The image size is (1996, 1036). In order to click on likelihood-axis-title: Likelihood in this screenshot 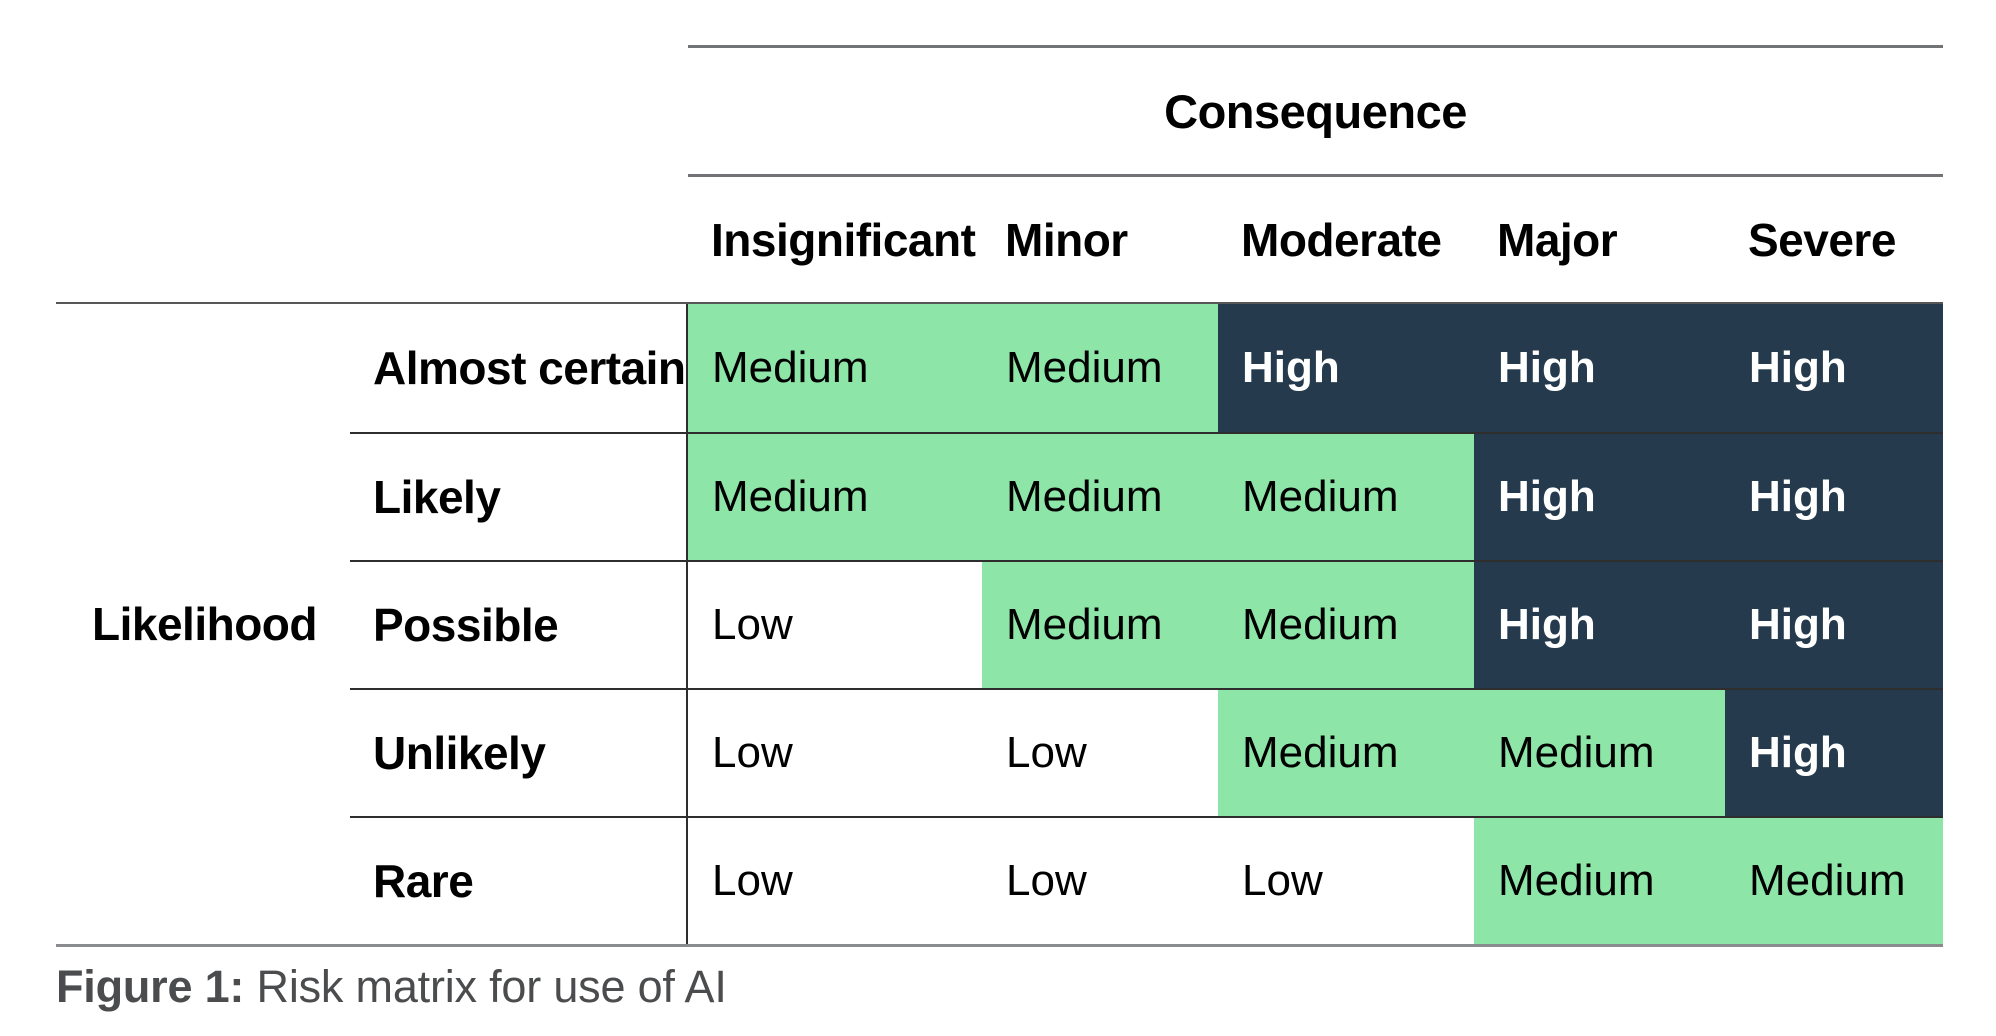, I will do `click(205, 624)`.